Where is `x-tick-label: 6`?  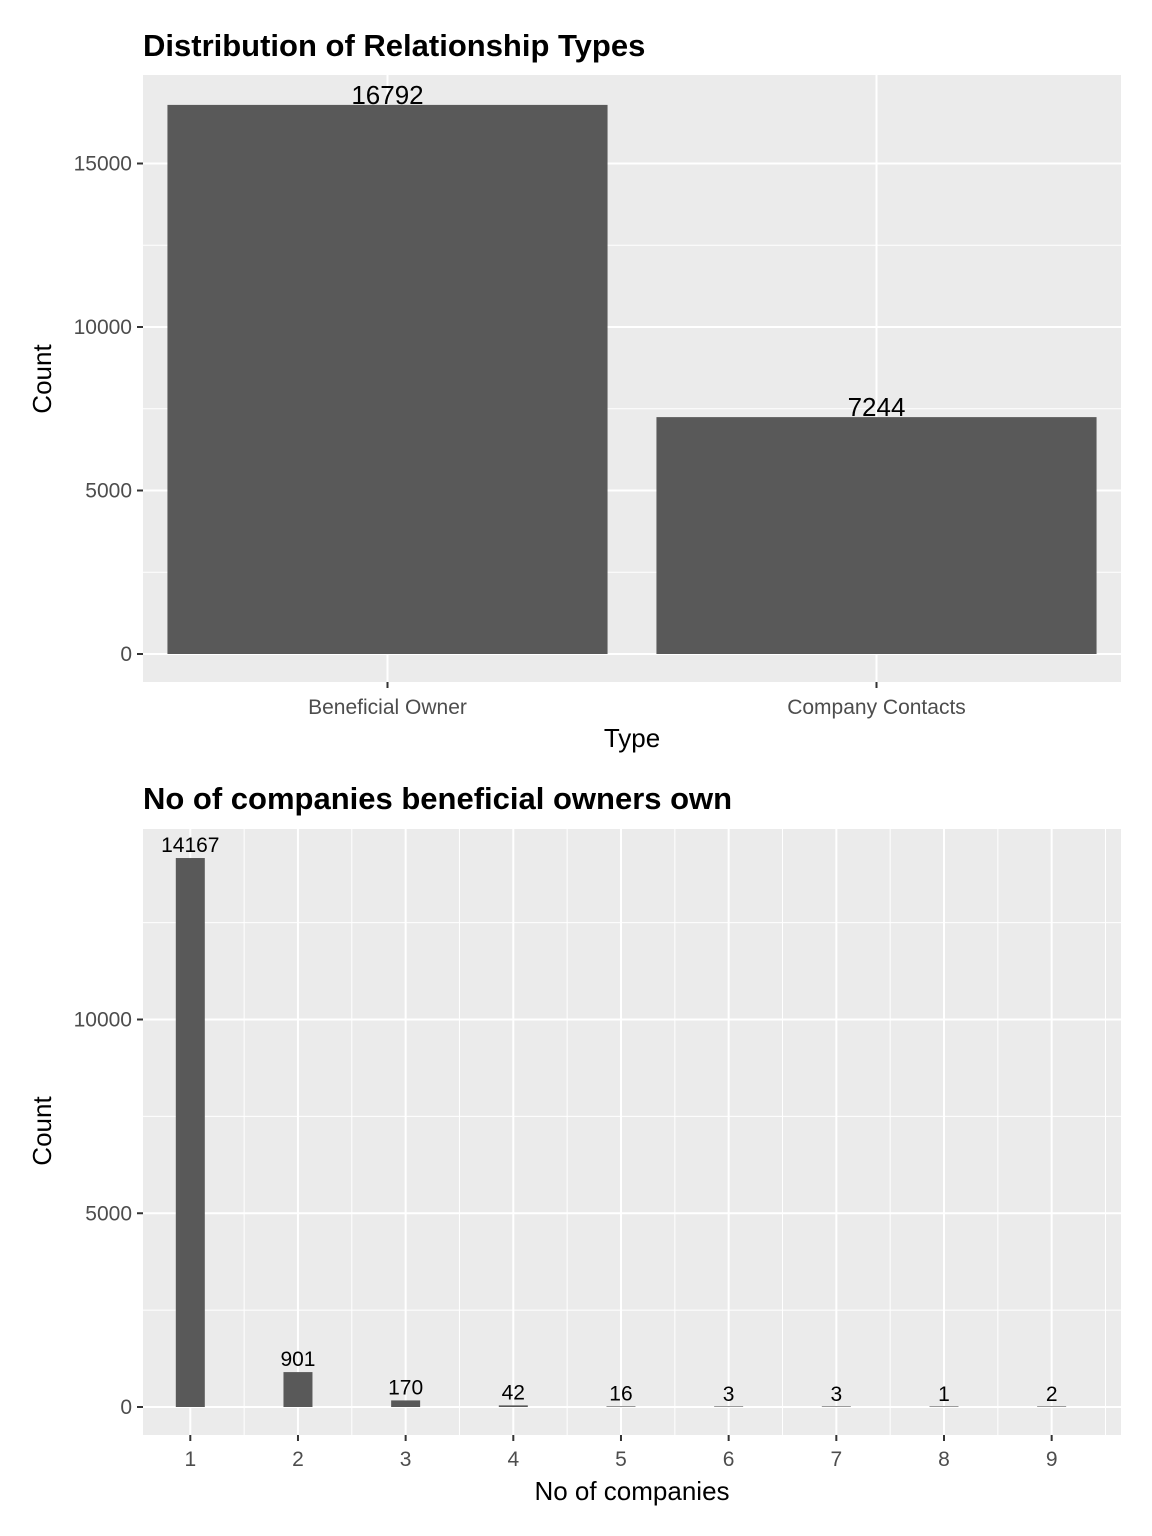
x-tick-label: 6 is located at coordinates (729, 1459).